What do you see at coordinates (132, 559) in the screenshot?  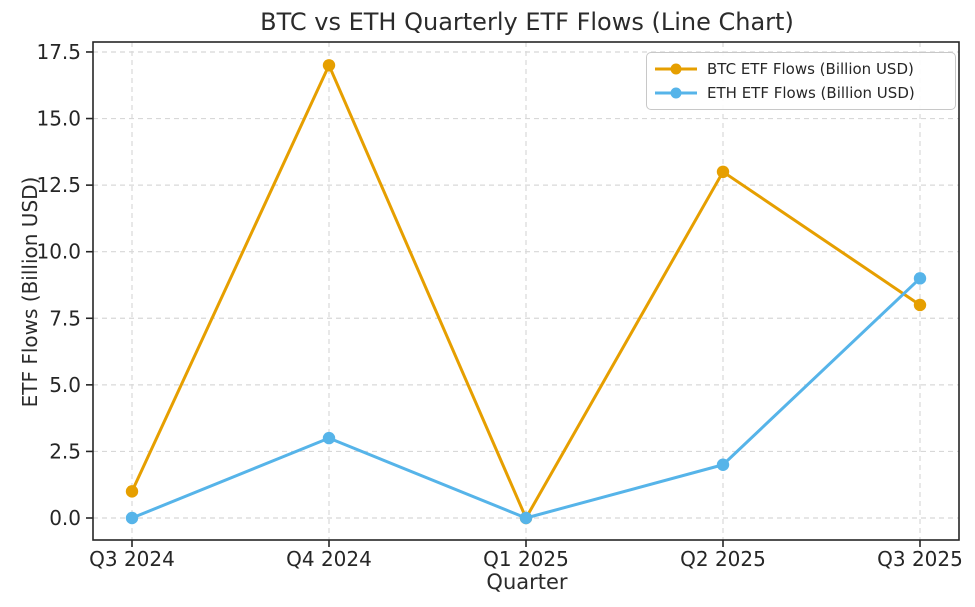 I see `x-tick-label: Q3 2024` at bounding box center [132, 559].